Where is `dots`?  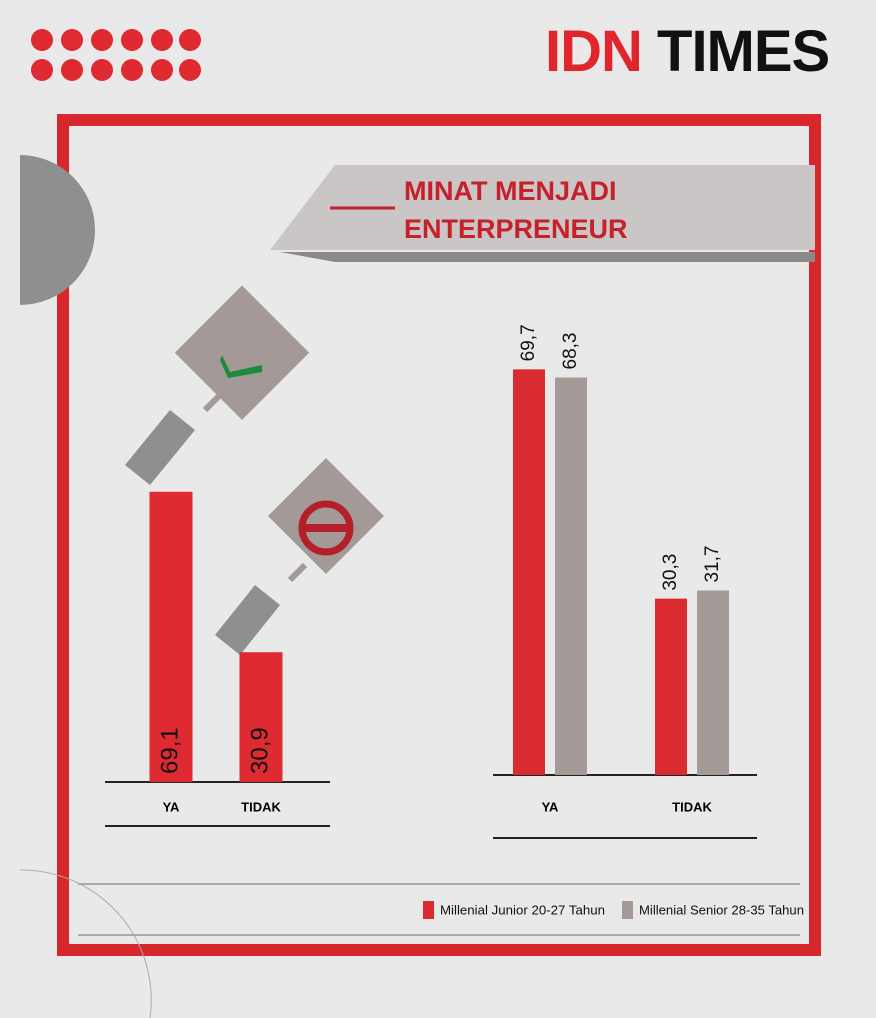 dots is located at coordinates (116, 55).